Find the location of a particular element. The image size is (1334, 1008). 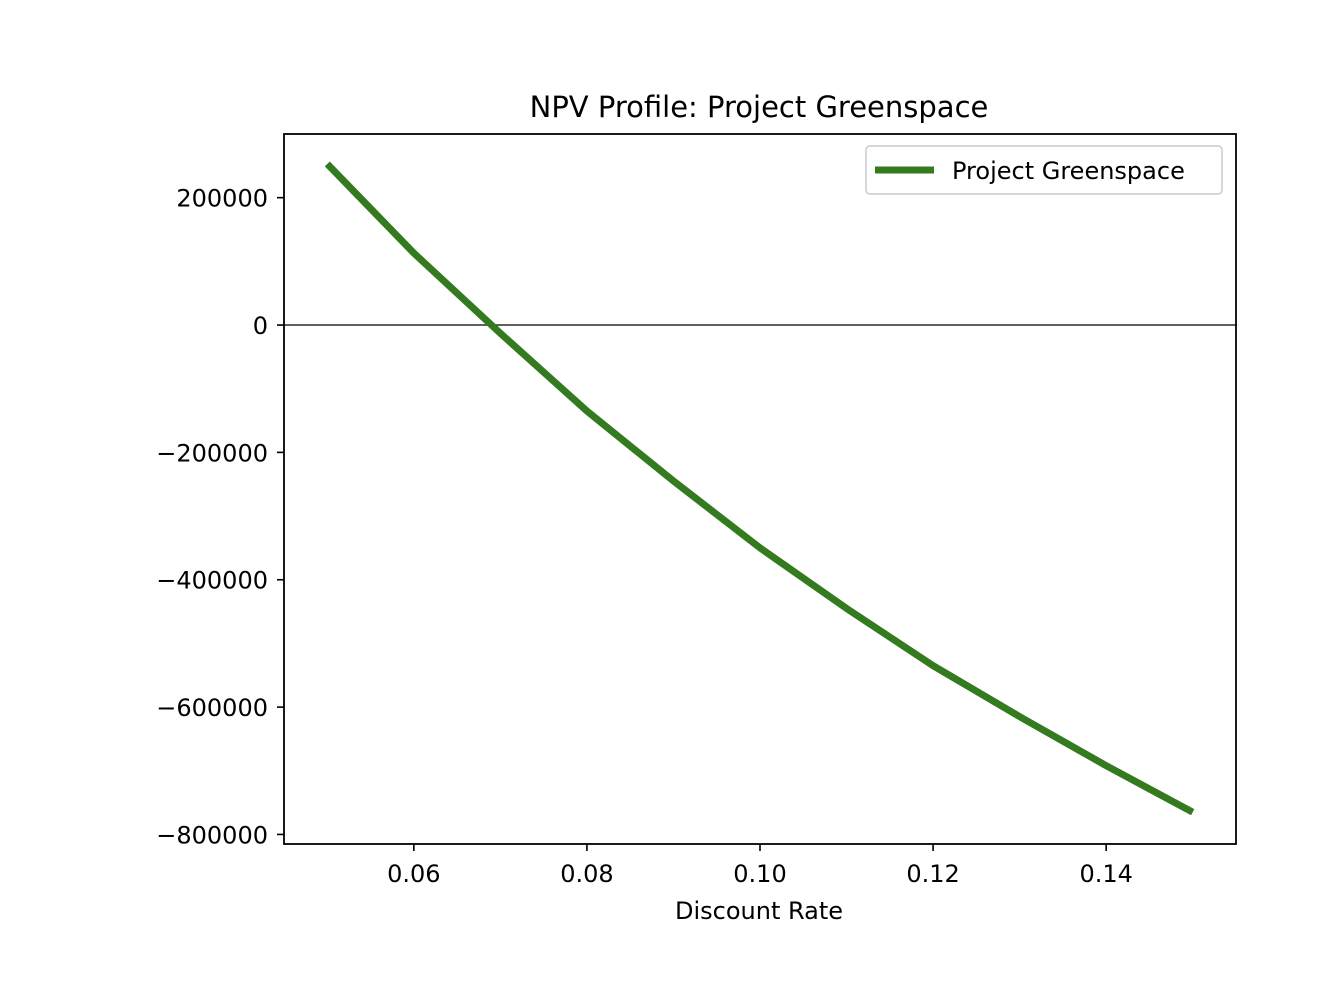

y-tick-label: −200000 is located at coordinates (212, 453).